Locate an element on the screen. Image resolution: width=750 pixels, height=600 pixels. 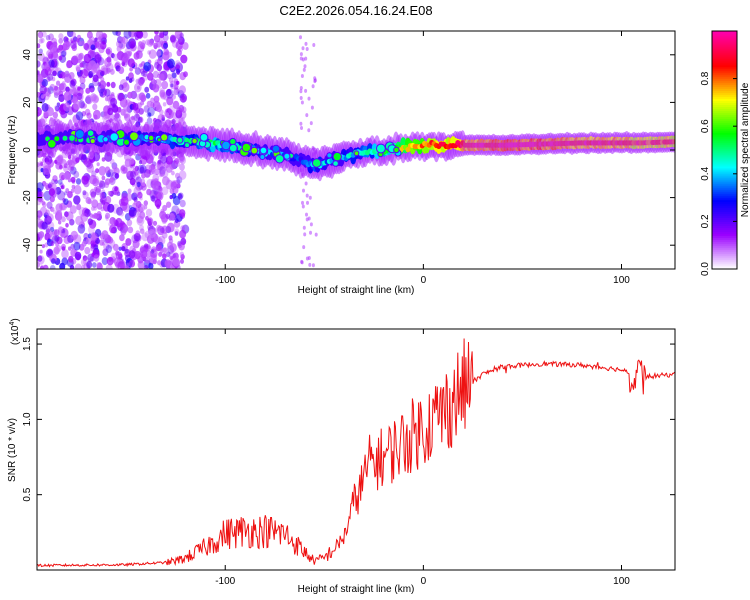
ridge-core is located at coordinates (408, 150).